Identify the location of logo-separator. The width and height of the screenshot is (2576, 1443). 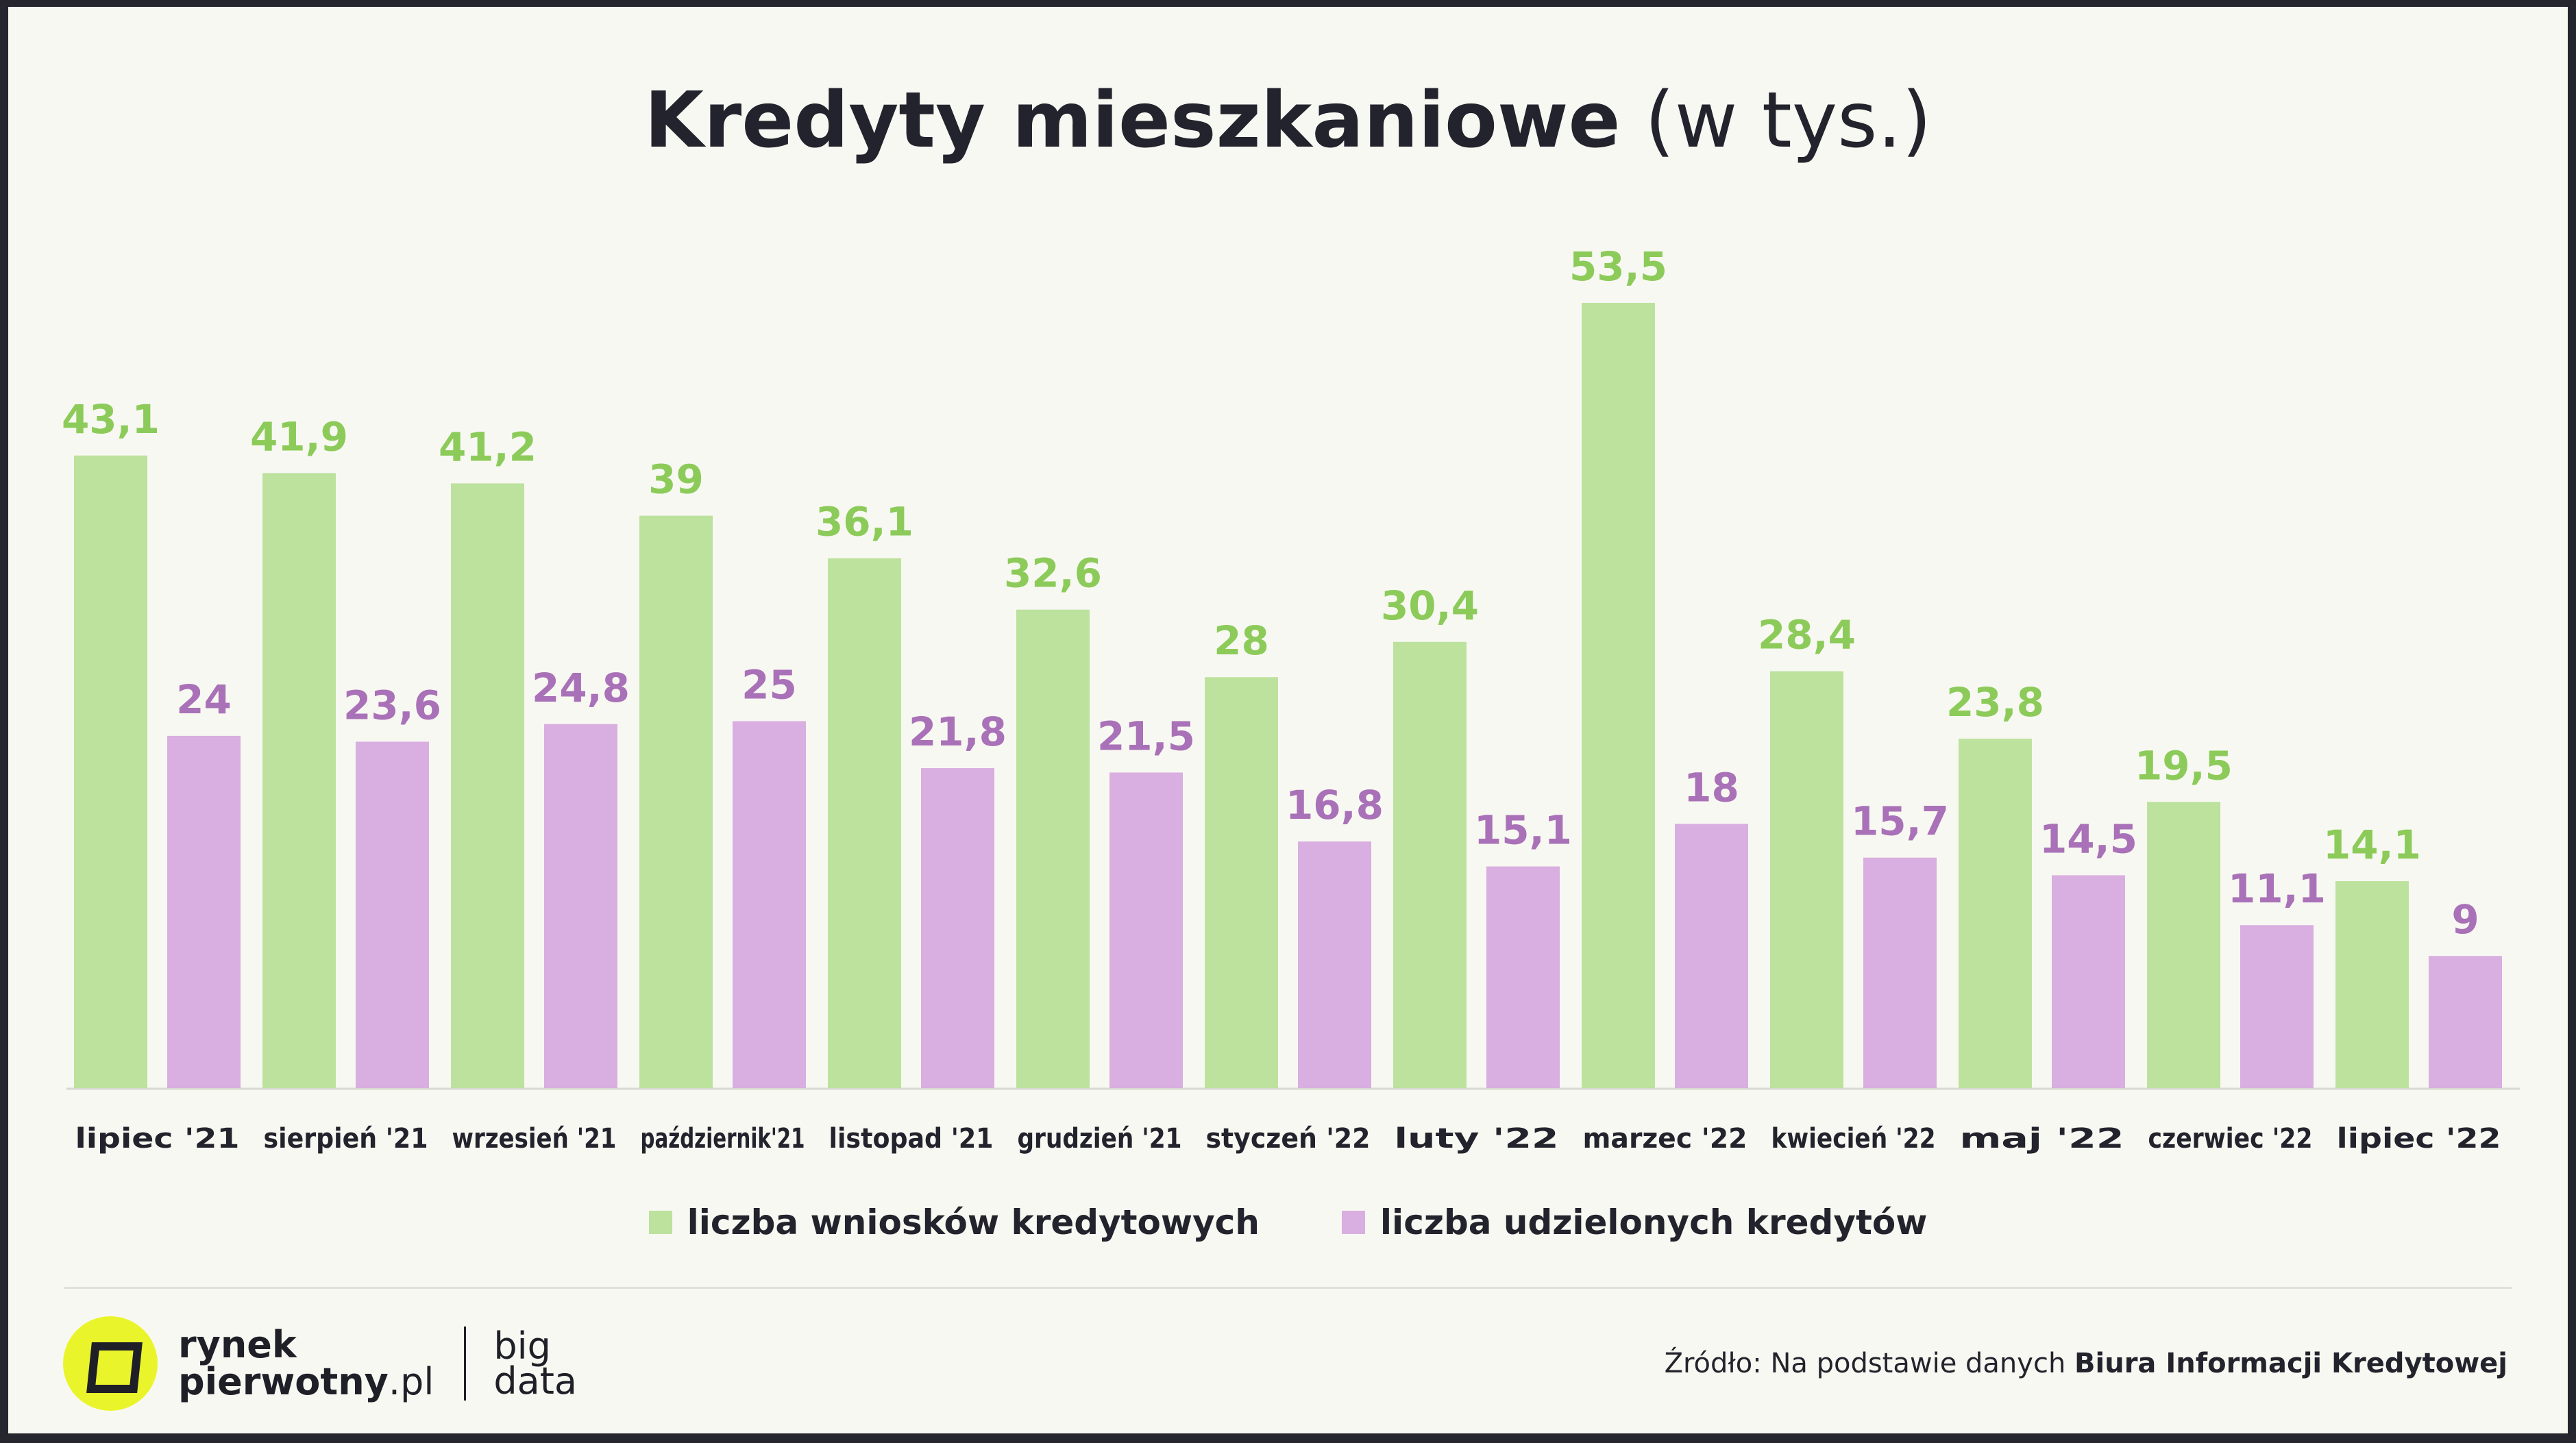
(466, 1364).